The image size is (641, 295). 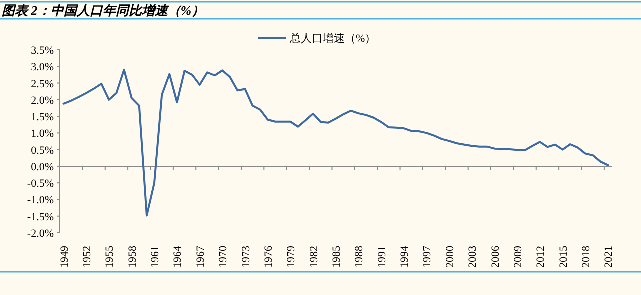 I want to click on x-tick-label: 2015, so click(x=564, y=257).